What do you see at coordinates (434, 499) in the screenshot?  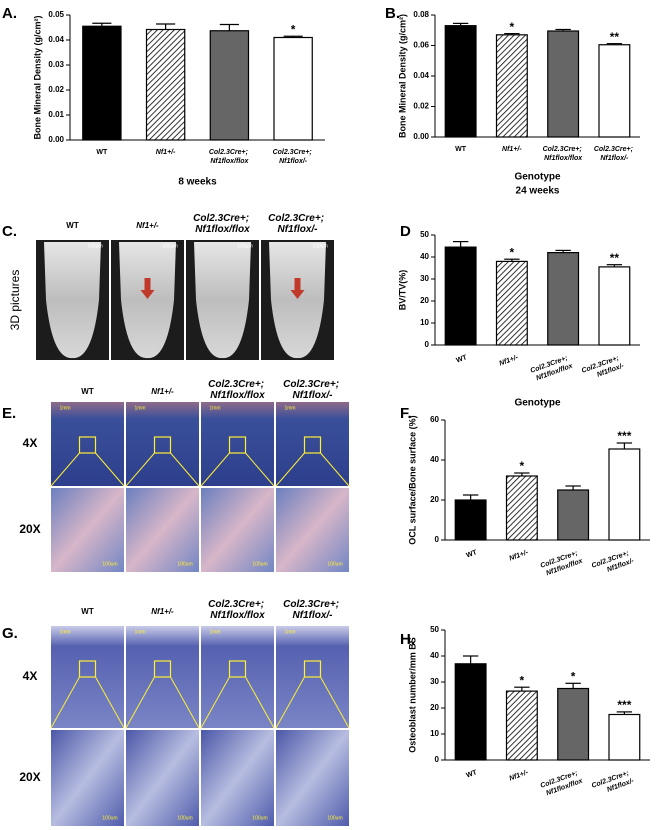 I see `y-tick-label: 20` at bounding box center [434, 499].